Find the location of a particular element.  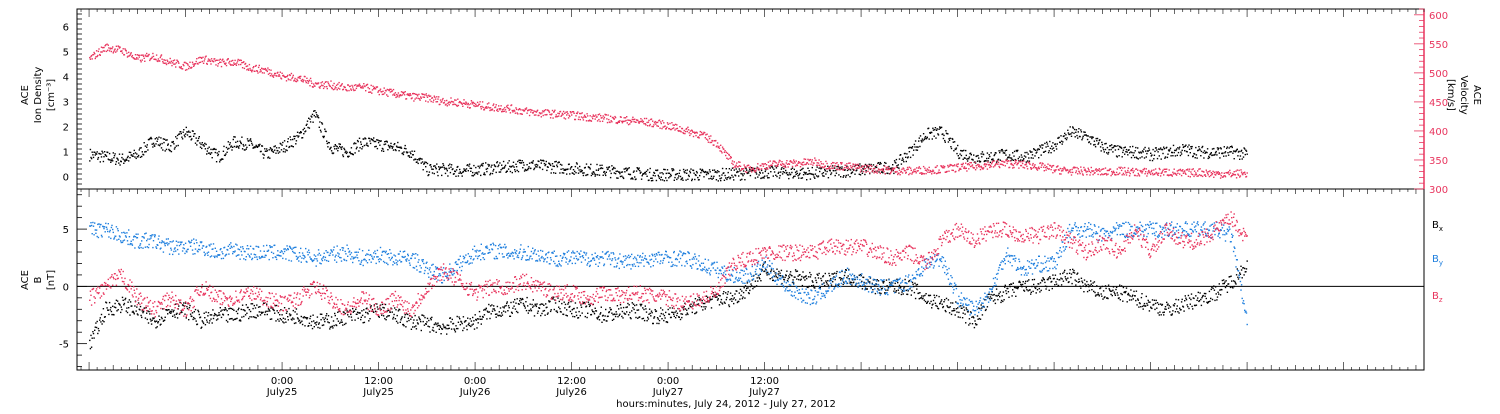

top-right-tick-label: 600 is located at coordinates (1438, 16).